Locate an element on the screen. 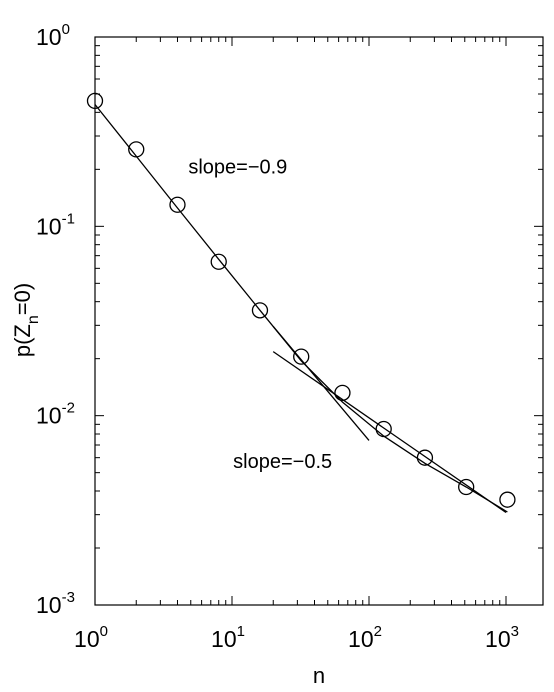 The height and width of the screenshot is (692, 554). x-axis-label: n is located at coordinates (319, 675).